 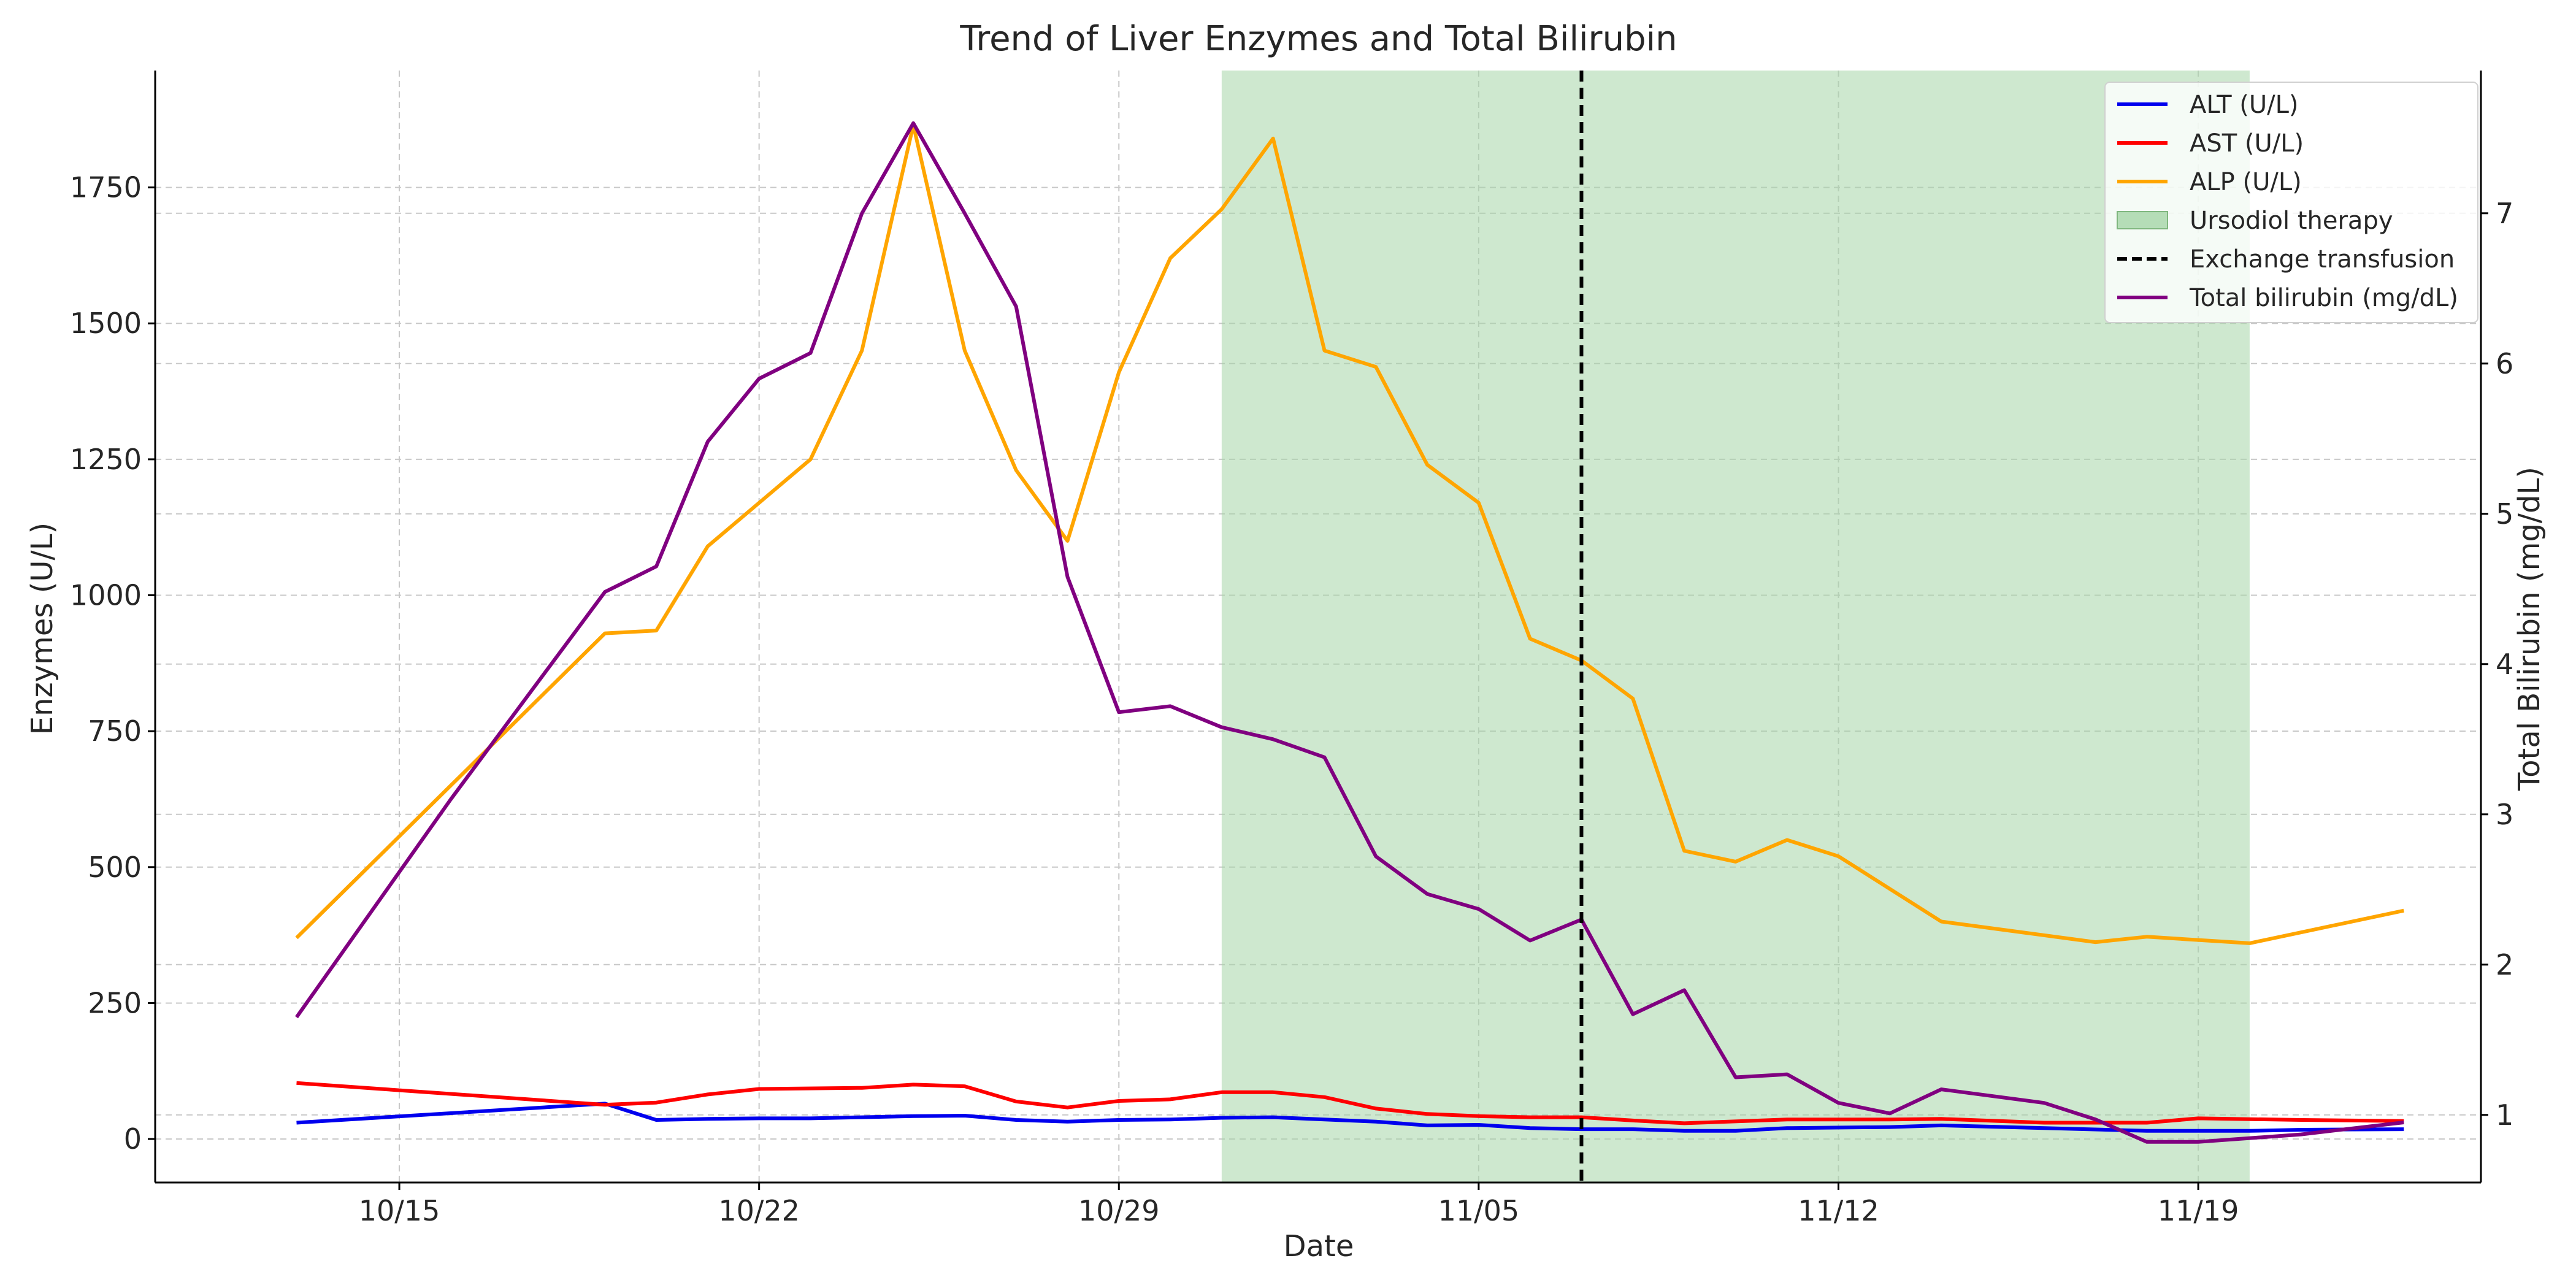 I want to click on y-tick-label-right: 4, so click(x=2504, y=664).